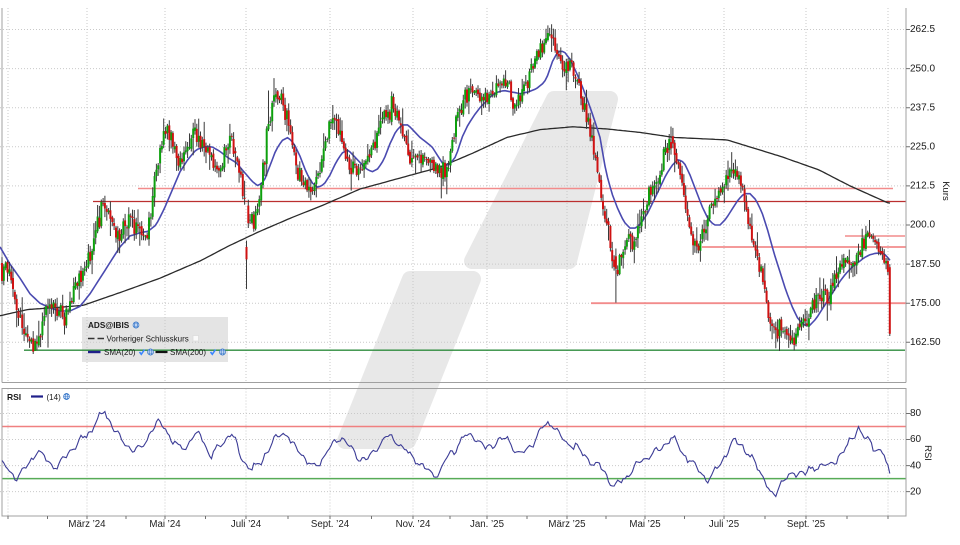 This screenshot has width=960, height=545. Describe the element at coordinates (109, 325) in the screenshot. I see `svg-text: ADS@IBIS` at that location.